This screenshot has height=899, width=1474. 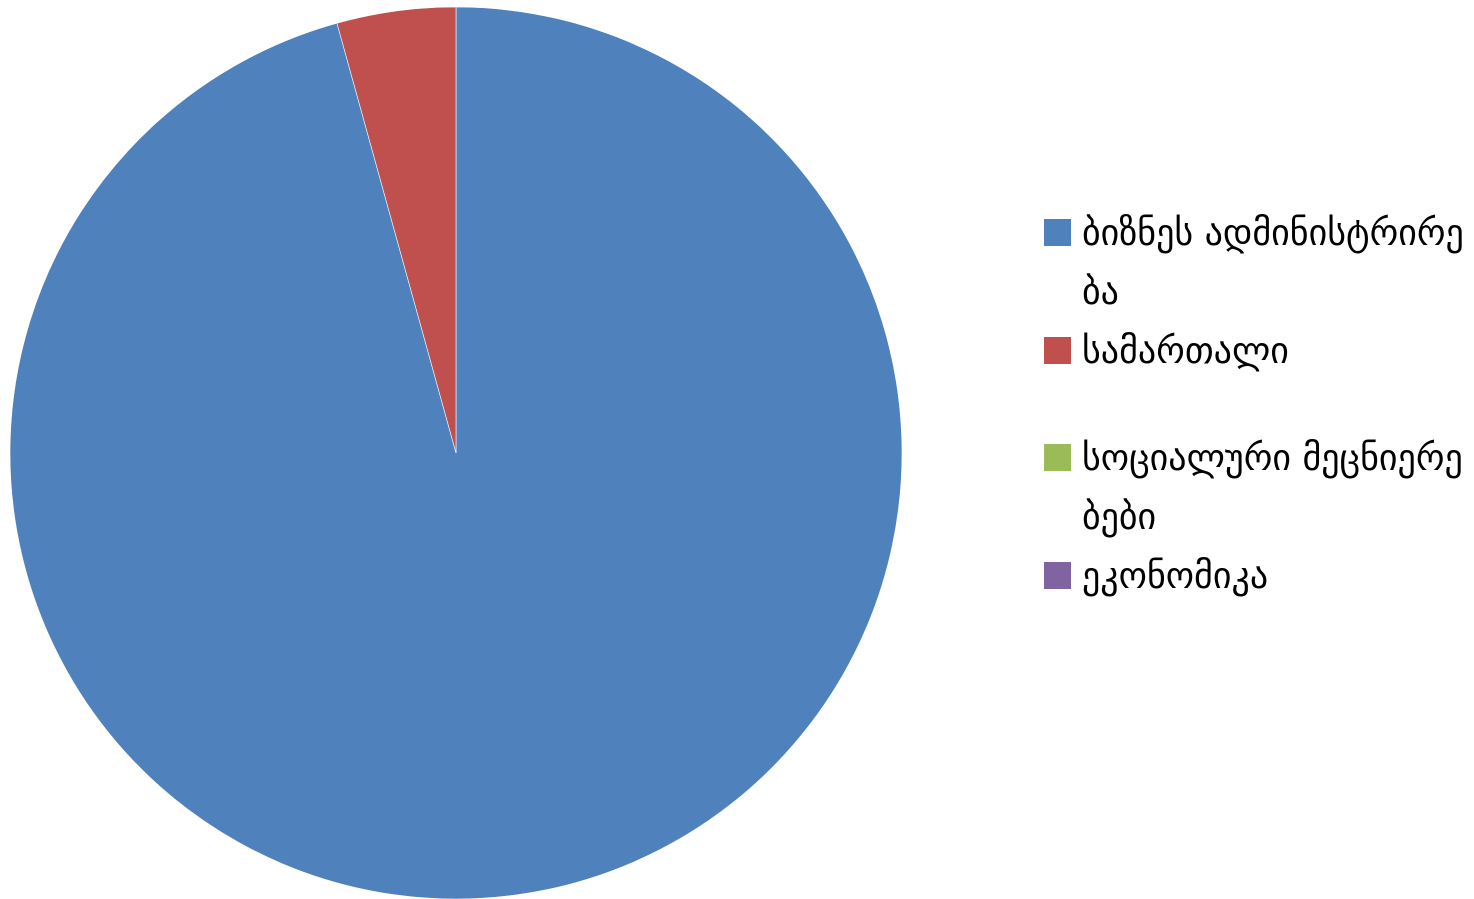 I want to click on legend-label: ეკონომიკა, so click(x=1175, y=576).